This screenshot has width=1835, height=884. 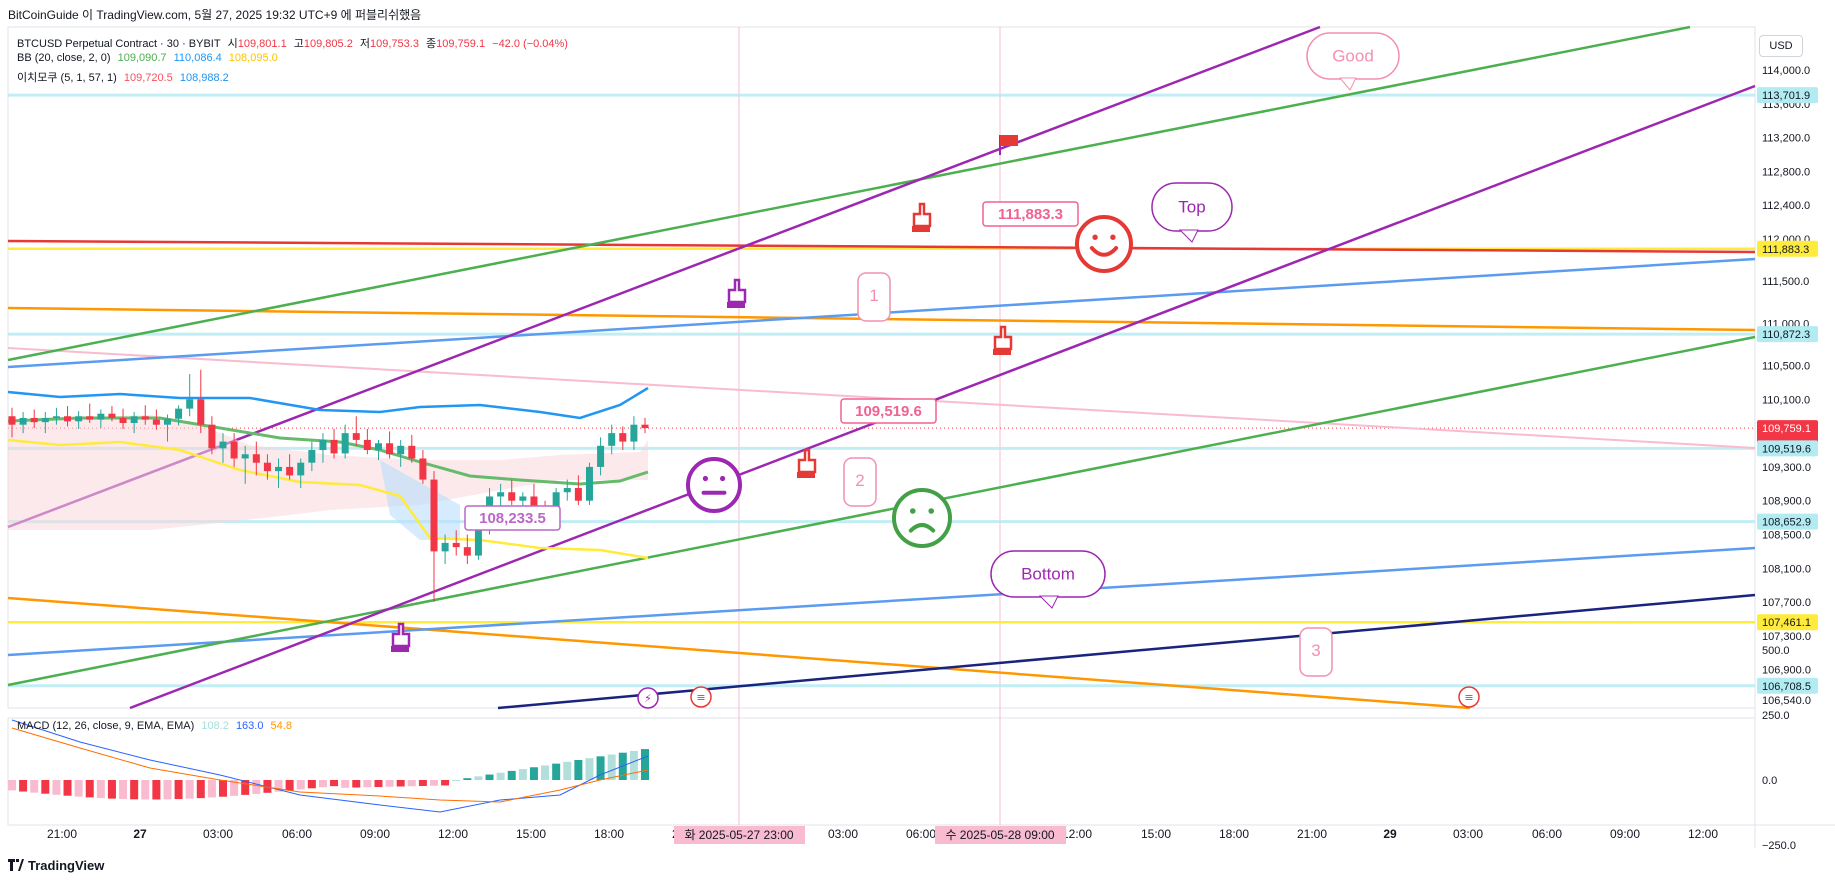 I want to click on tradingview-logo: TradingView, so click(x=56, y=865).